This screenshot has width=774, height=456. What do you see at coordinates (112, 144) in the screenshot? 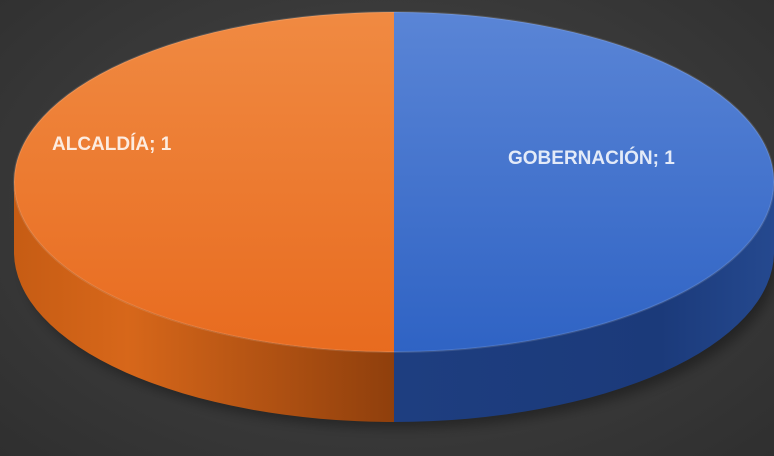
I see `data-label-alcaldia: ALCALDÍA; 1` at bounding box center [112, 144].